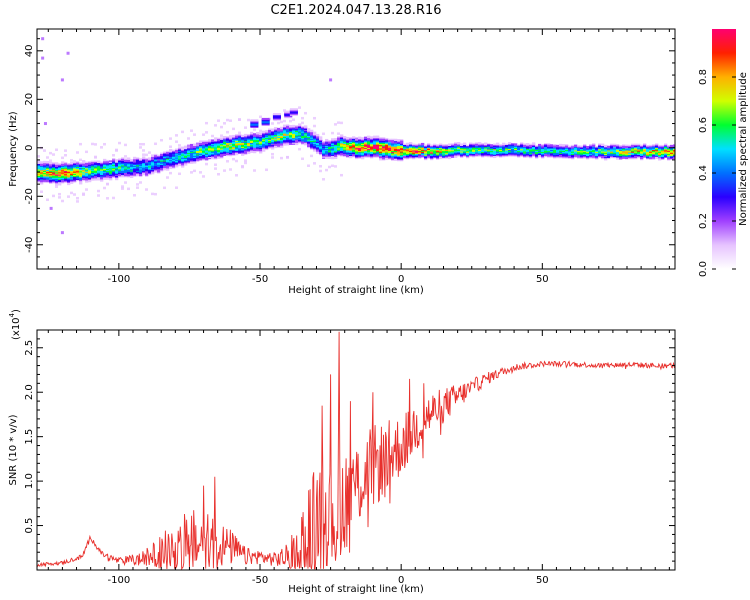 The image size is (750, 600). Describe the element at coordinates (29, 481) in the screenshot. I see `y-tick-label: 1.0` at that location.